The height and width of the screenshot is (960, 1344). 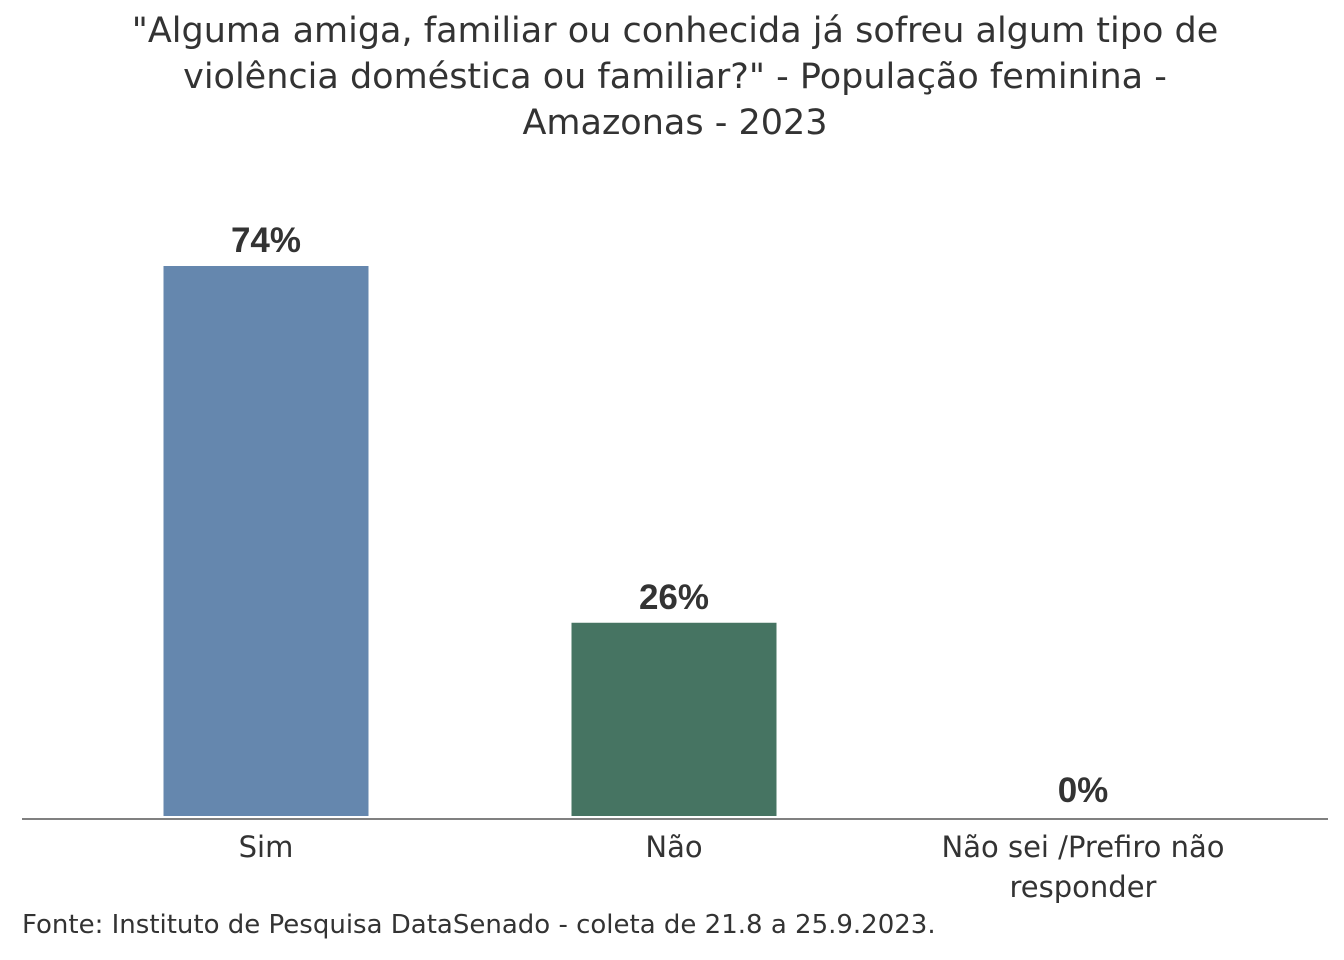 What do you see at coordinates (673, 847) in the screenshot?
I see `category-label-1: Não` at bounding box center [673, 847].